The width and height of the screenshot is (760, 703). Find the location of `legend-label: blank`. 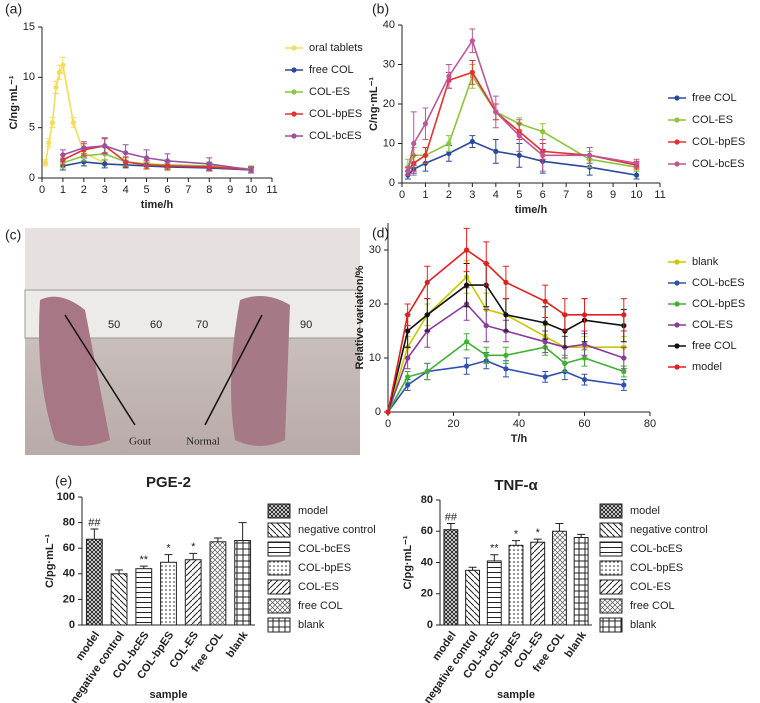

legend-label: blank is located at coordinates (643, 625).